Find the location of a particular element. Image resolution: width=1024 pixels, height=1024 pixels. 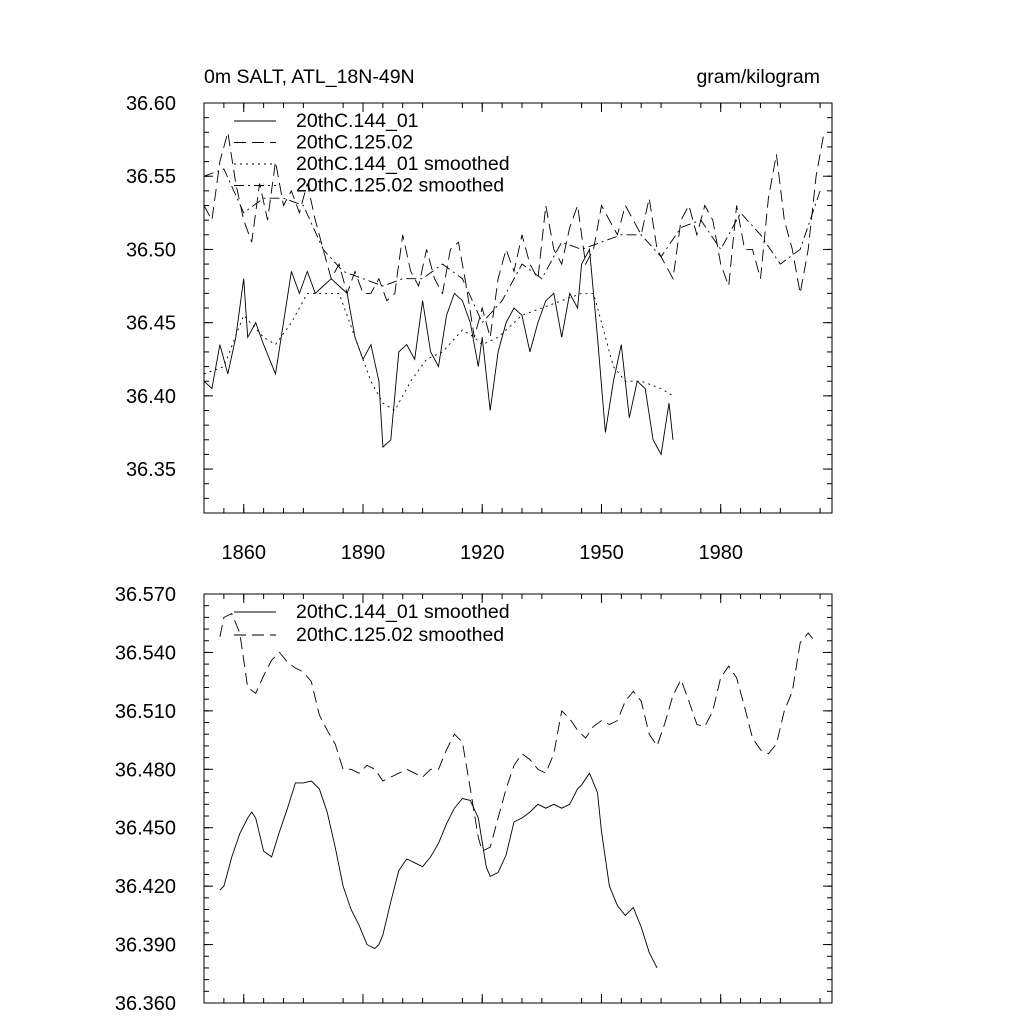

bottom-legend-label: 20thC.125.02 smoothed is located at coordinates (400, 635).